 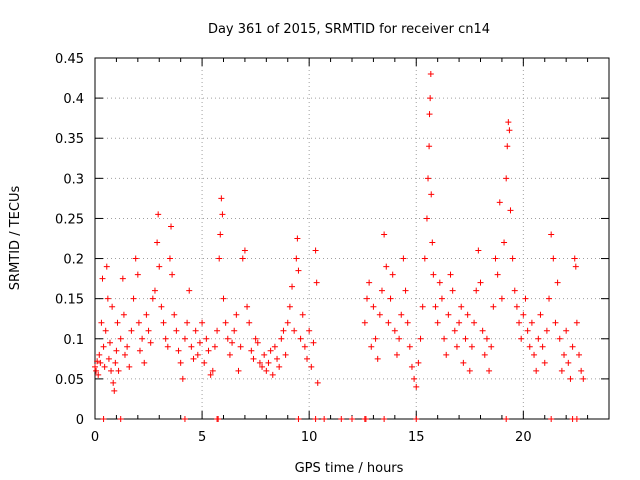 I want to click on y-tick-label: 0.2, so click(x=73, y=260).